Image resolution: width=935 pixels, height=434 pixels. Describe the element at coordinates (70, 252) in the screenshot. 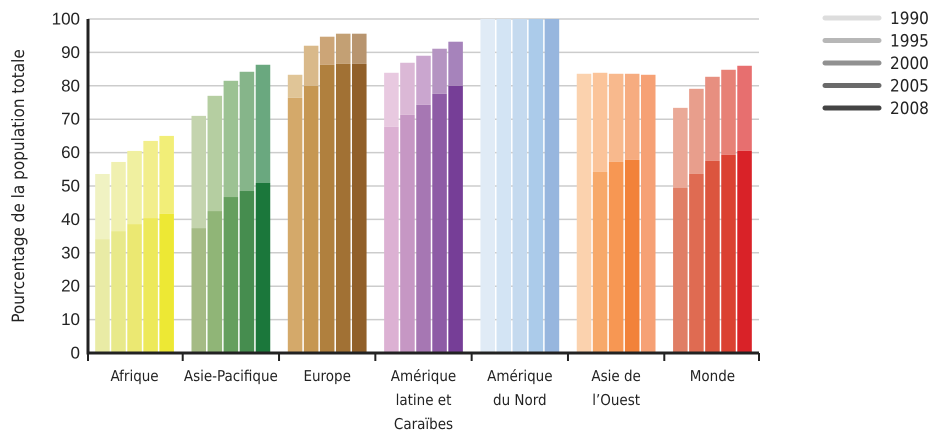

I see `y-tick-label: 30` at that location.